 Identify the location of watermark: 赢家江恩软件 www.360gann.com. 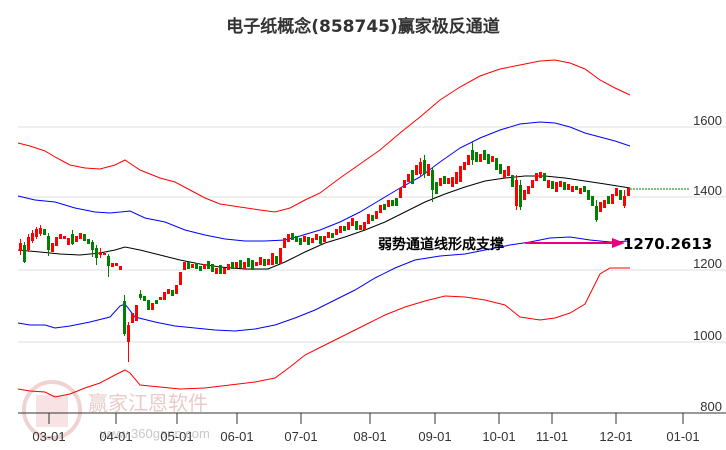
(116, 410).